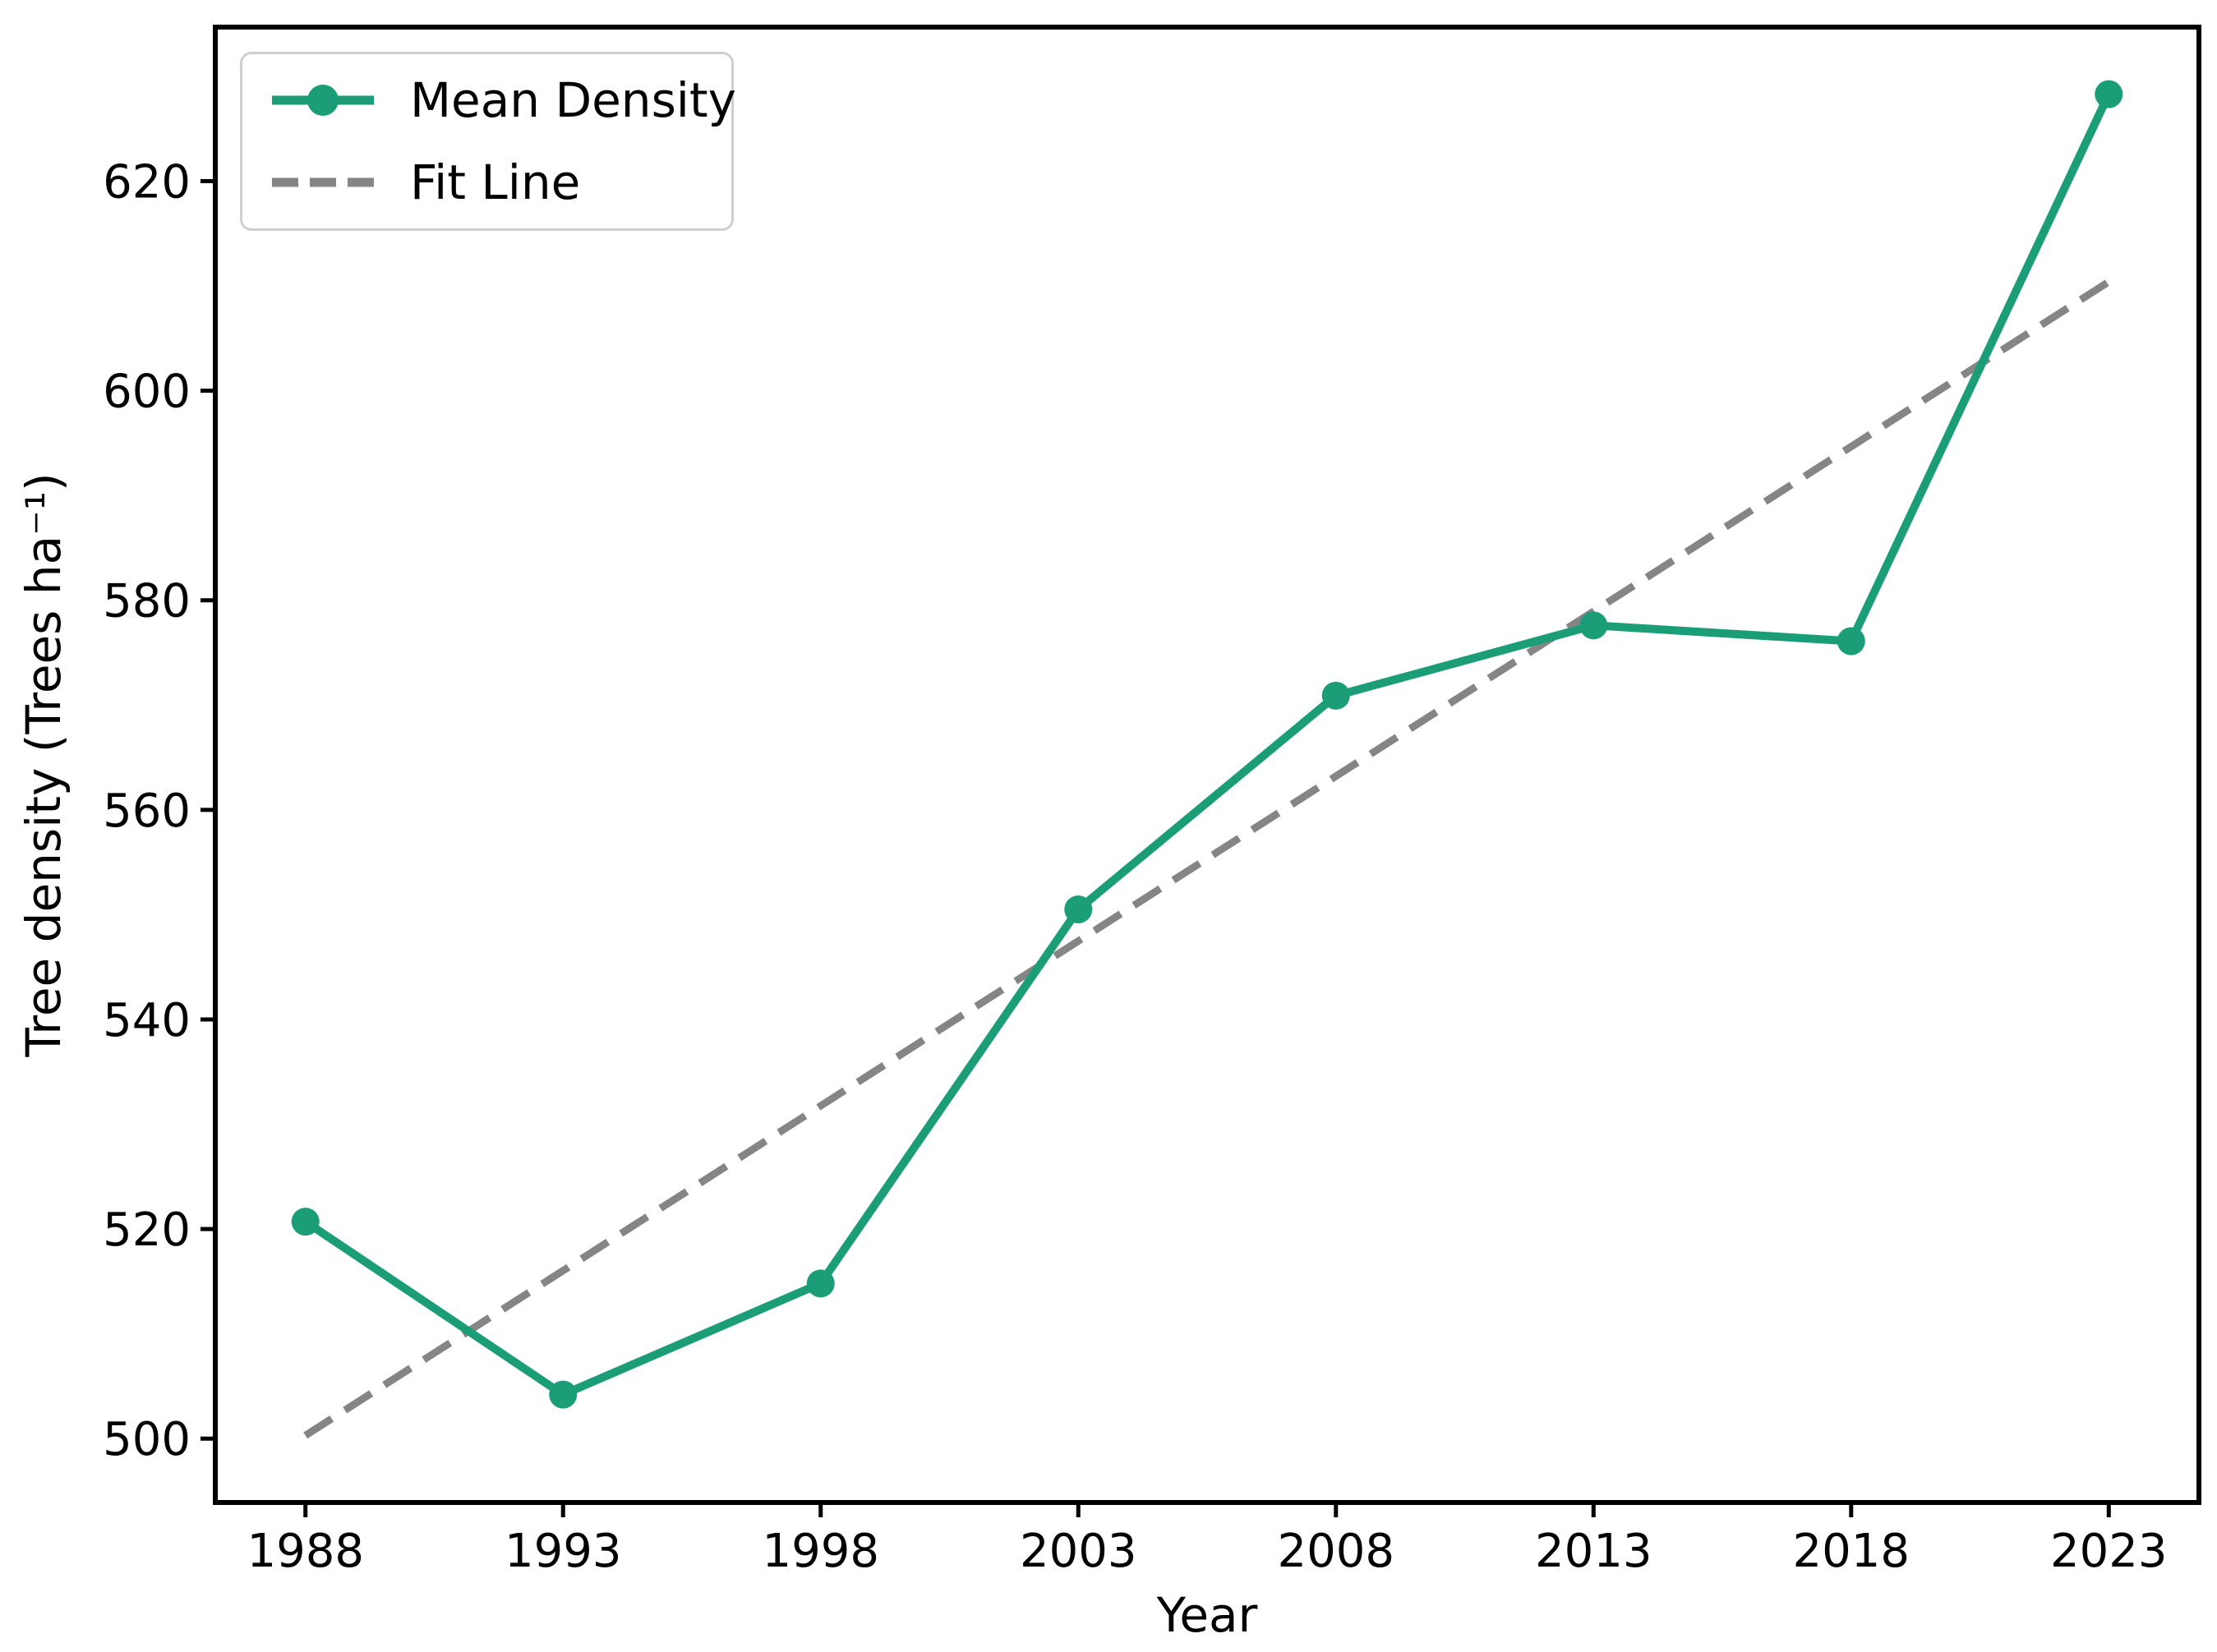 The image size is (2217, 1652). I want to click on y-tick-label: 620, so click(147, 182).